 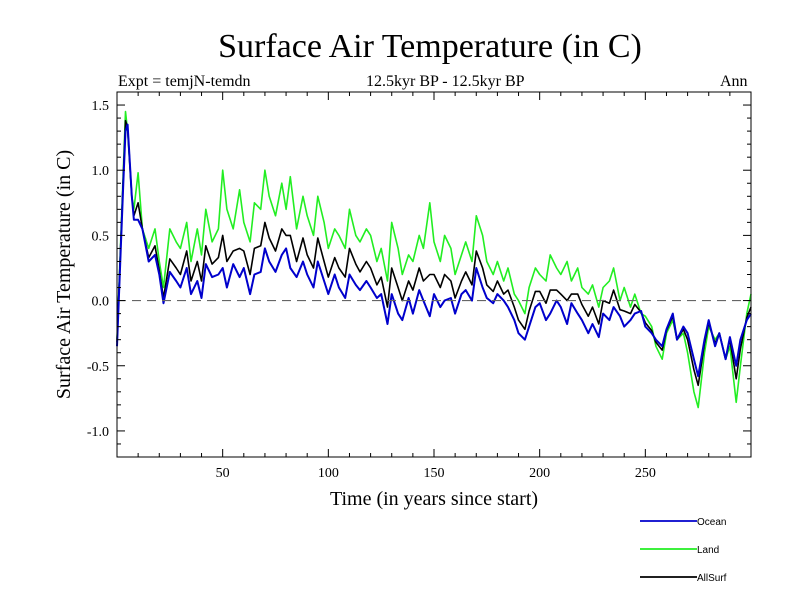 I want to click on chart-title: Surface Air Temperature (in C), so click(x=430, y=46).